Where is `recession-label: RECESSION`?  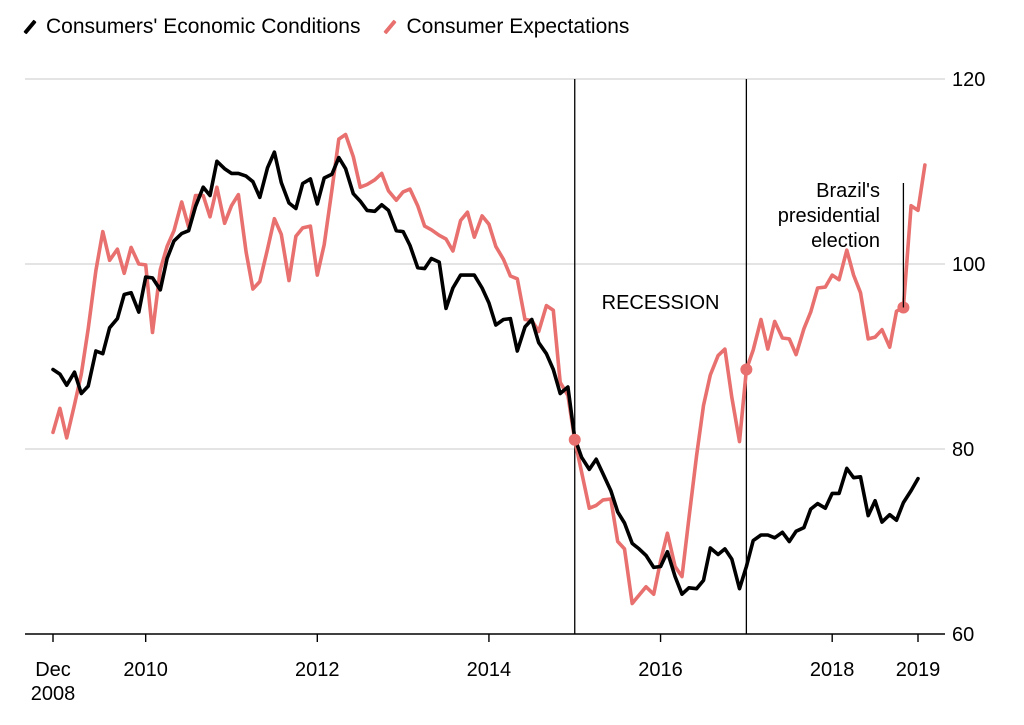
recession-label: RECESSION is located at coordinates (661, 303).